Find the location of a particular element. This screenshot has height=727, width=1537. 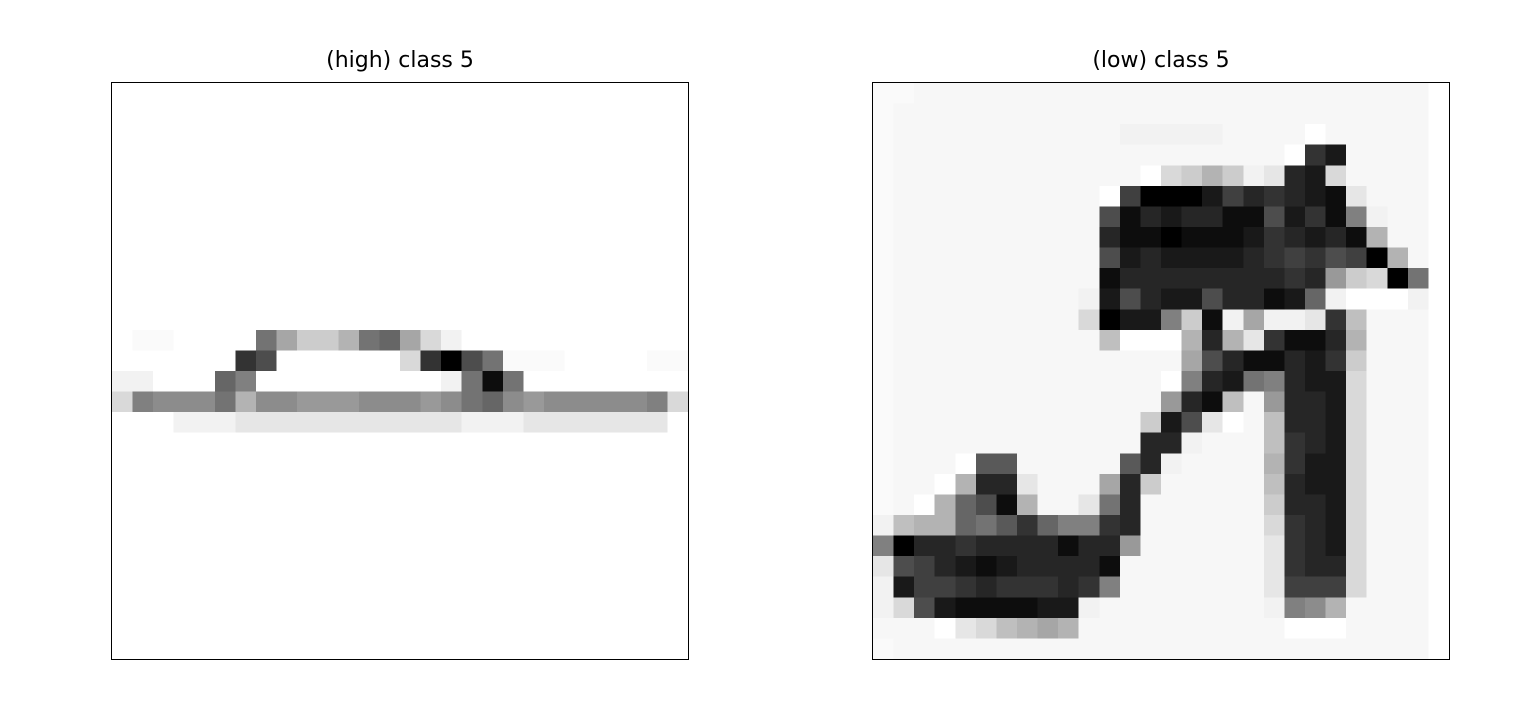

high-cell-r13-c7 is located at coordinates (266, 361).